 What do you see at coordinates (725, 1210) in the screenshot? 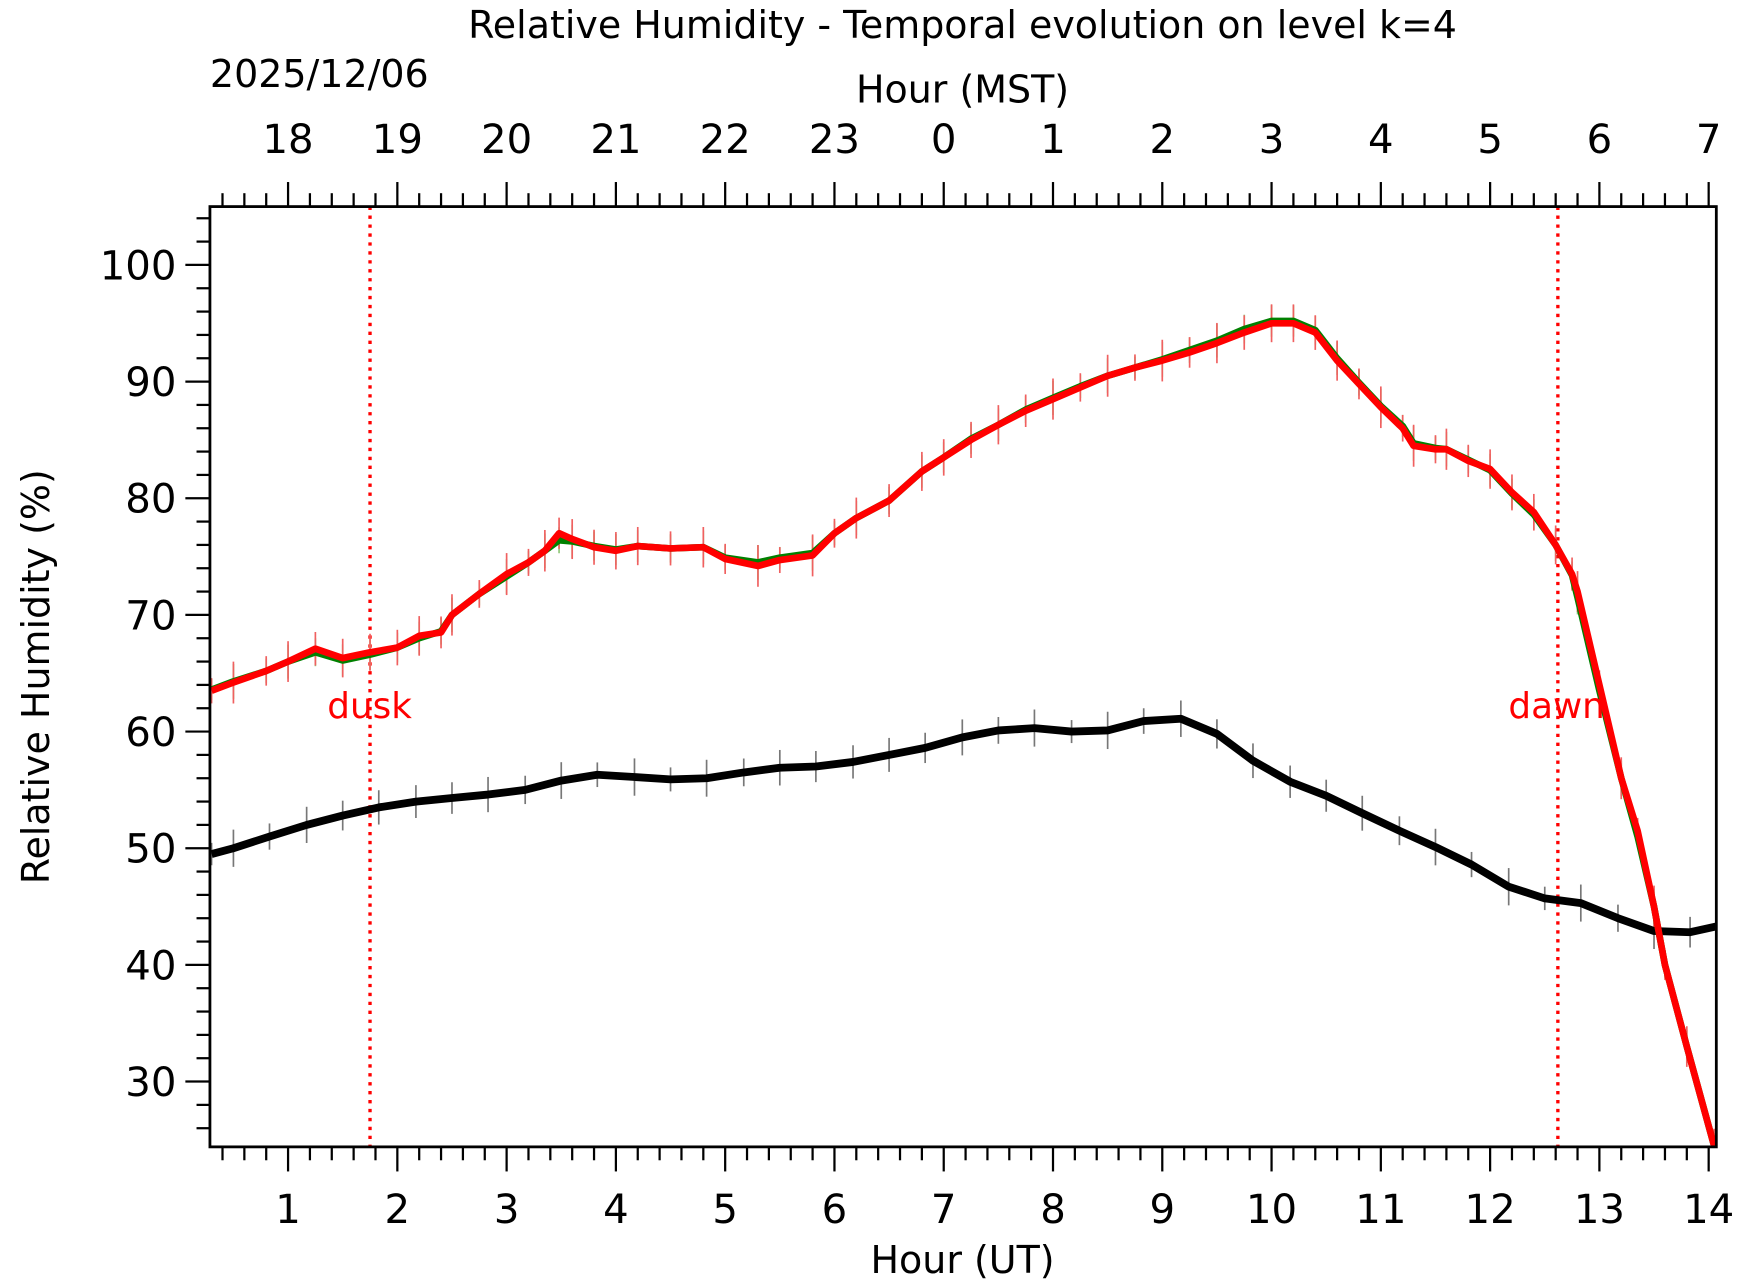
I see `x-tick-label: 5` at bounding box center [725, 1210].